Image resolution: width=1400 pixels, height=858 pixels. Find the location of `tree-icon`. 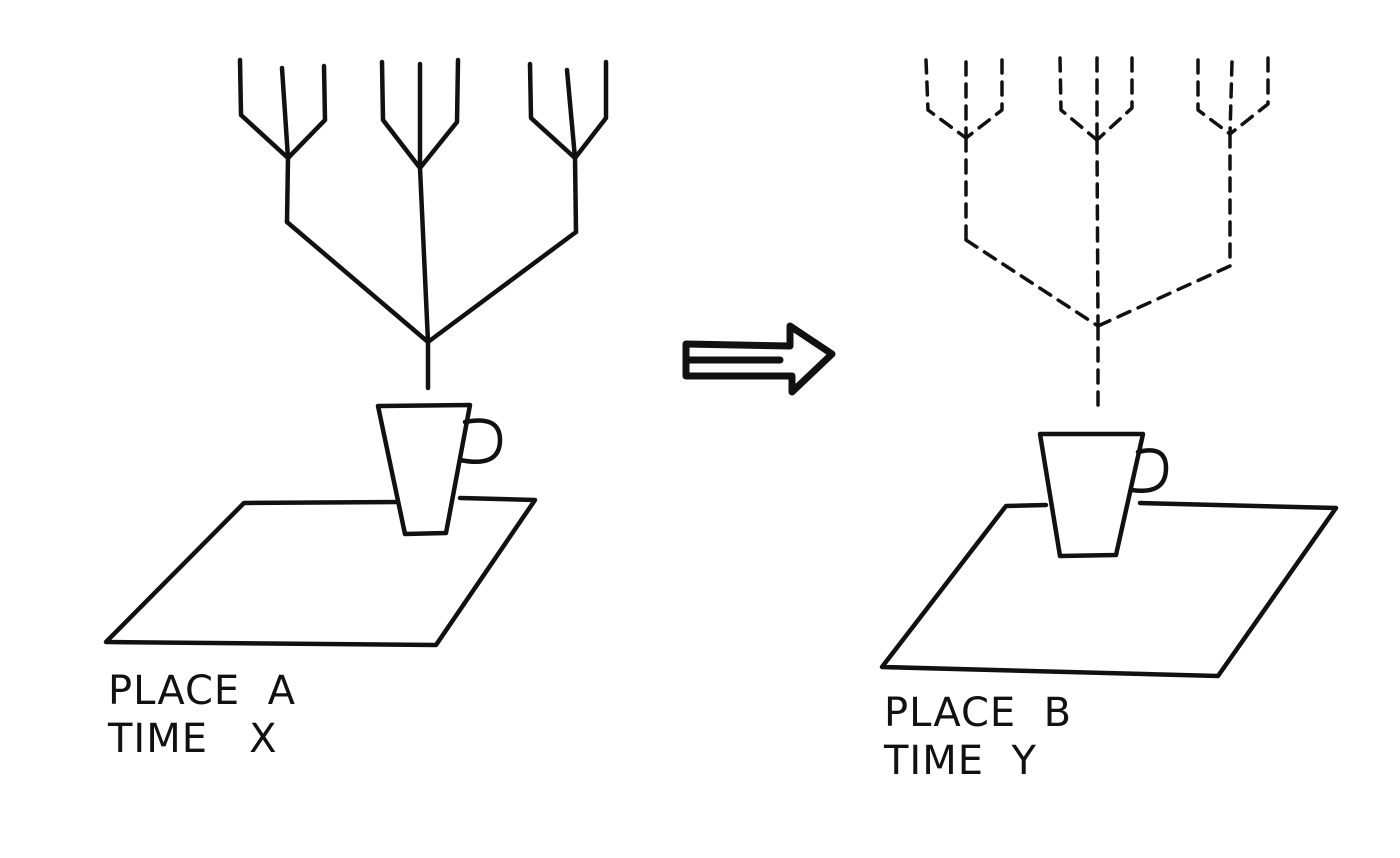

tree-icon is located at coordinates (423, 224).